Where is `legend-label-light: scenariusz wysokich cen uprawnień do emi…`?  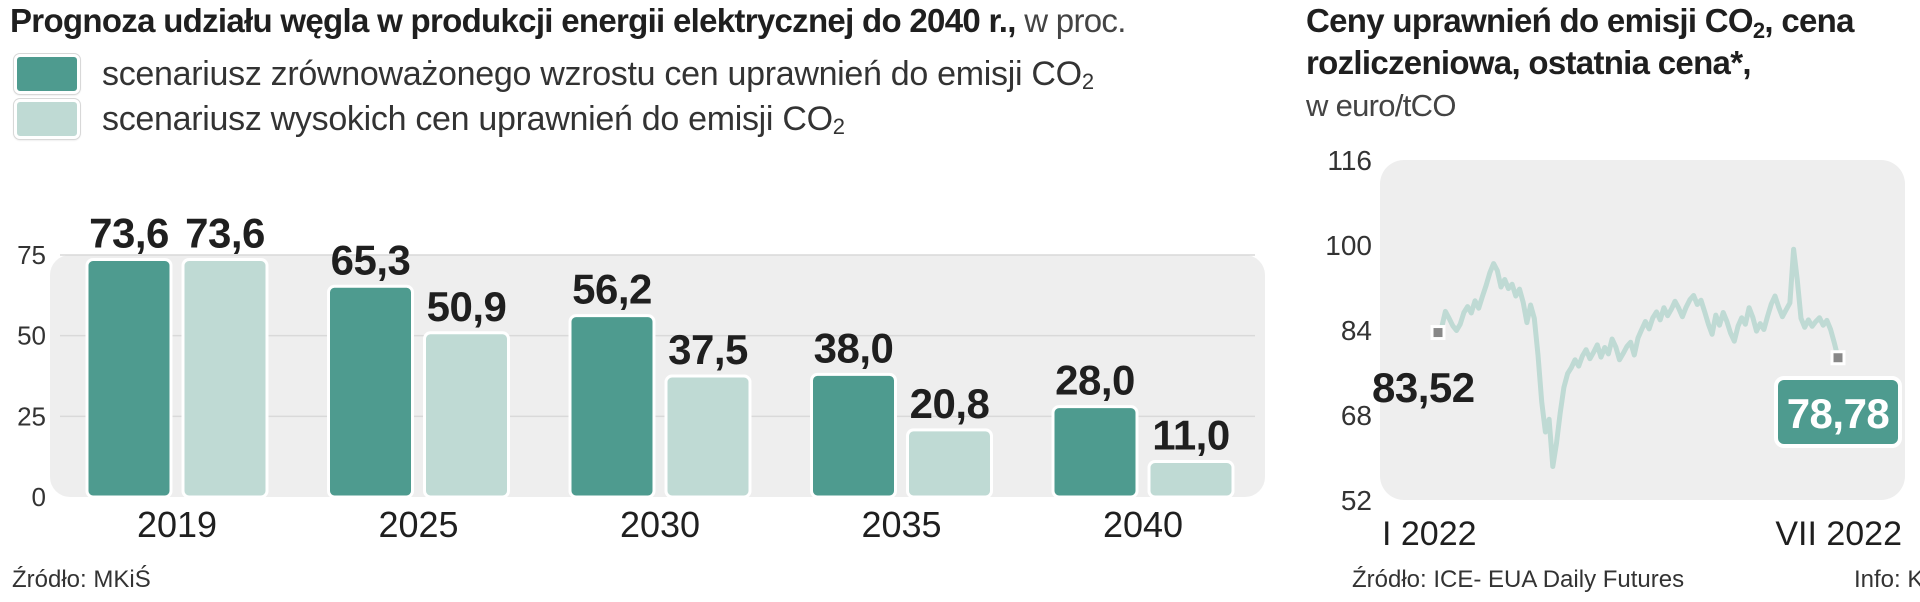
legend-label-light: scenariusz wysokich cen uprawnień do emi… is located at coordinates (473, 119).